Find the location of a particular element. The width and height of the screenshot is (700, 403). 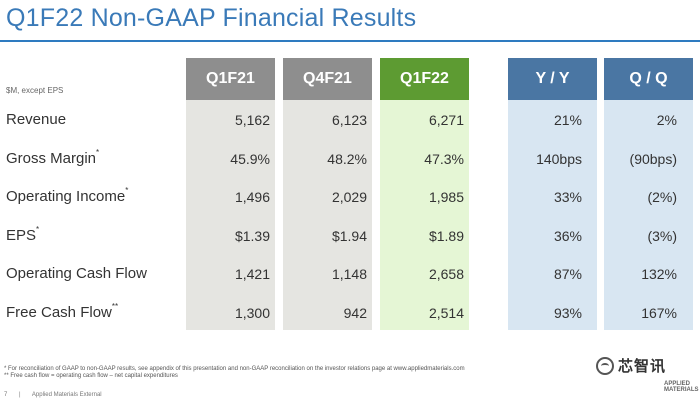

column-header: Q4F21 is located at coordinates (327, 79).